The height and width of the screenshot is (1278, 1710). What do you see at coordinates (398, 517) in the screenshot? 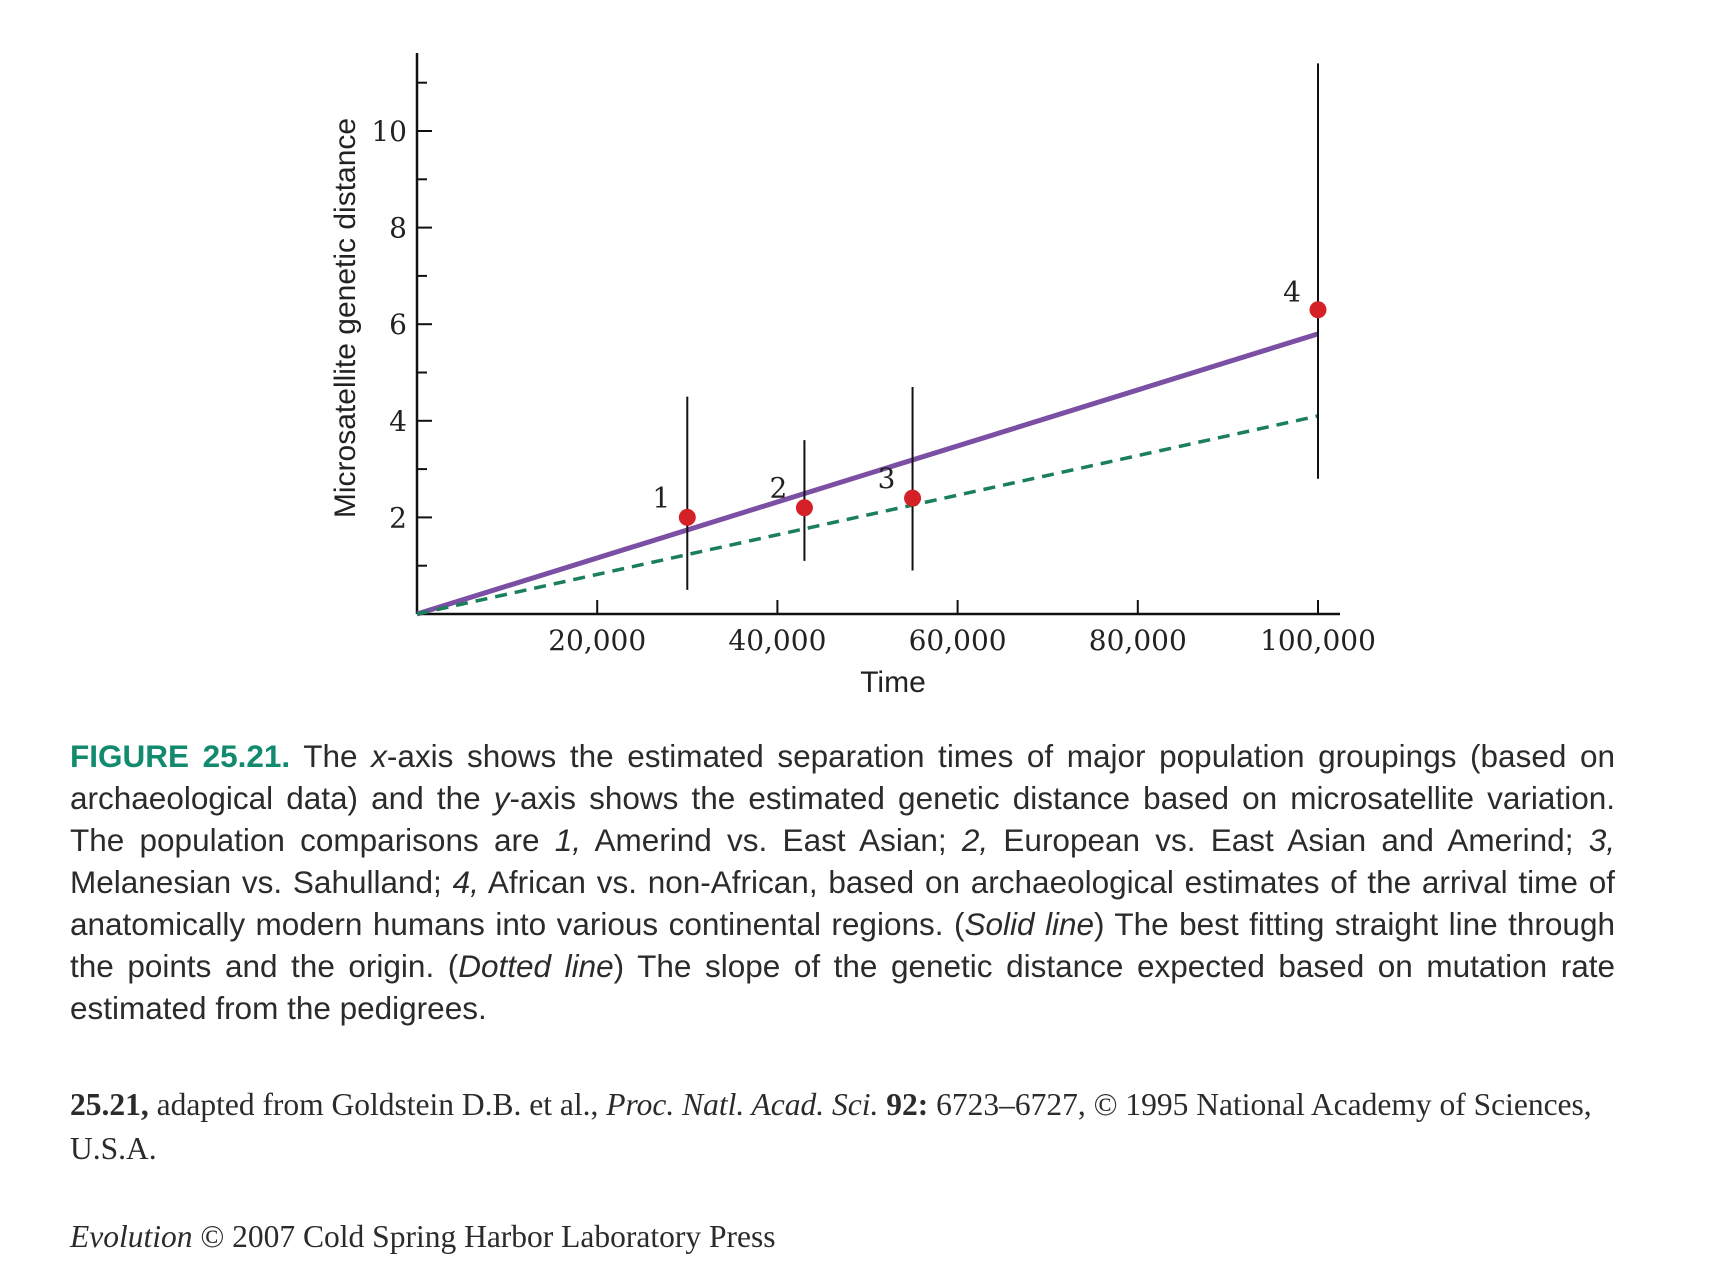
I see `y-tick-label: 2` at bounding box center [398, 517].